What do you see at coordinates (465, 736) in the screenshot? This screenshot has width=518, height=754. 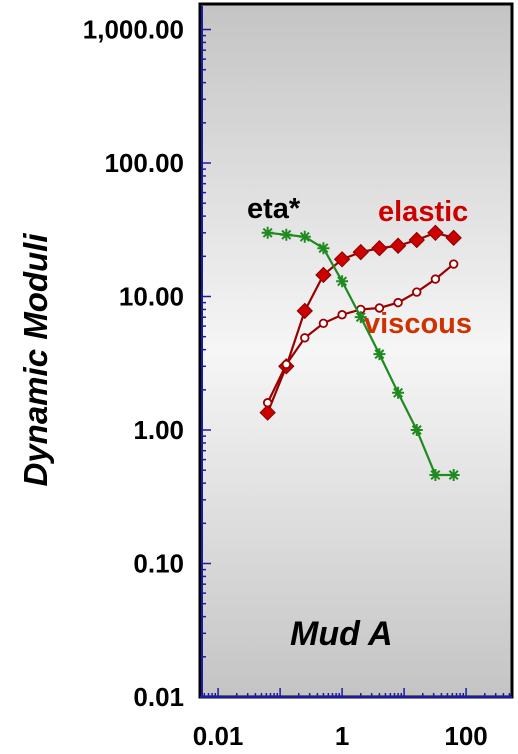 I see `x-tick-label: 100` at bounding box center [465, 736].